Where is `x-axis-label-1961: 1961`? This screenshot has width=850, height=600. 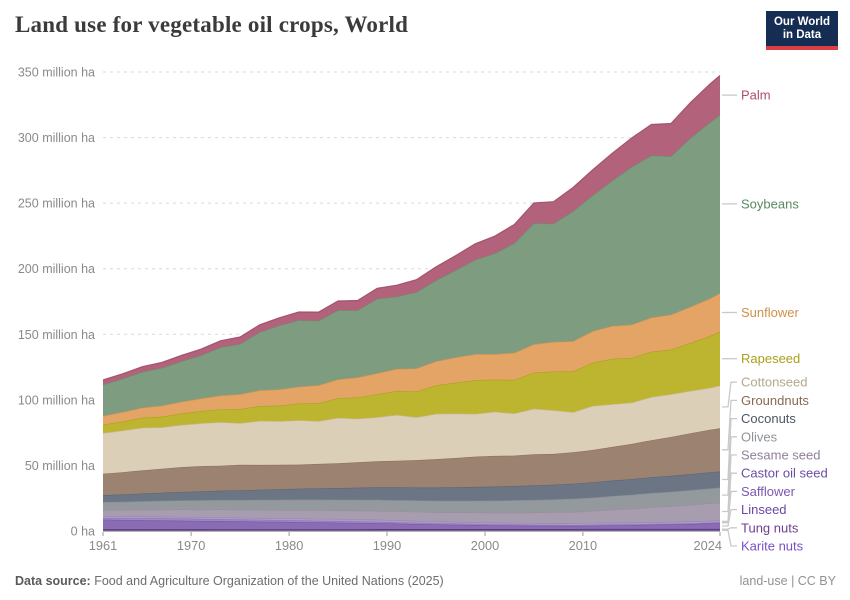 x-axis-label-1961: 1961 is located at coordinates (103, 545).